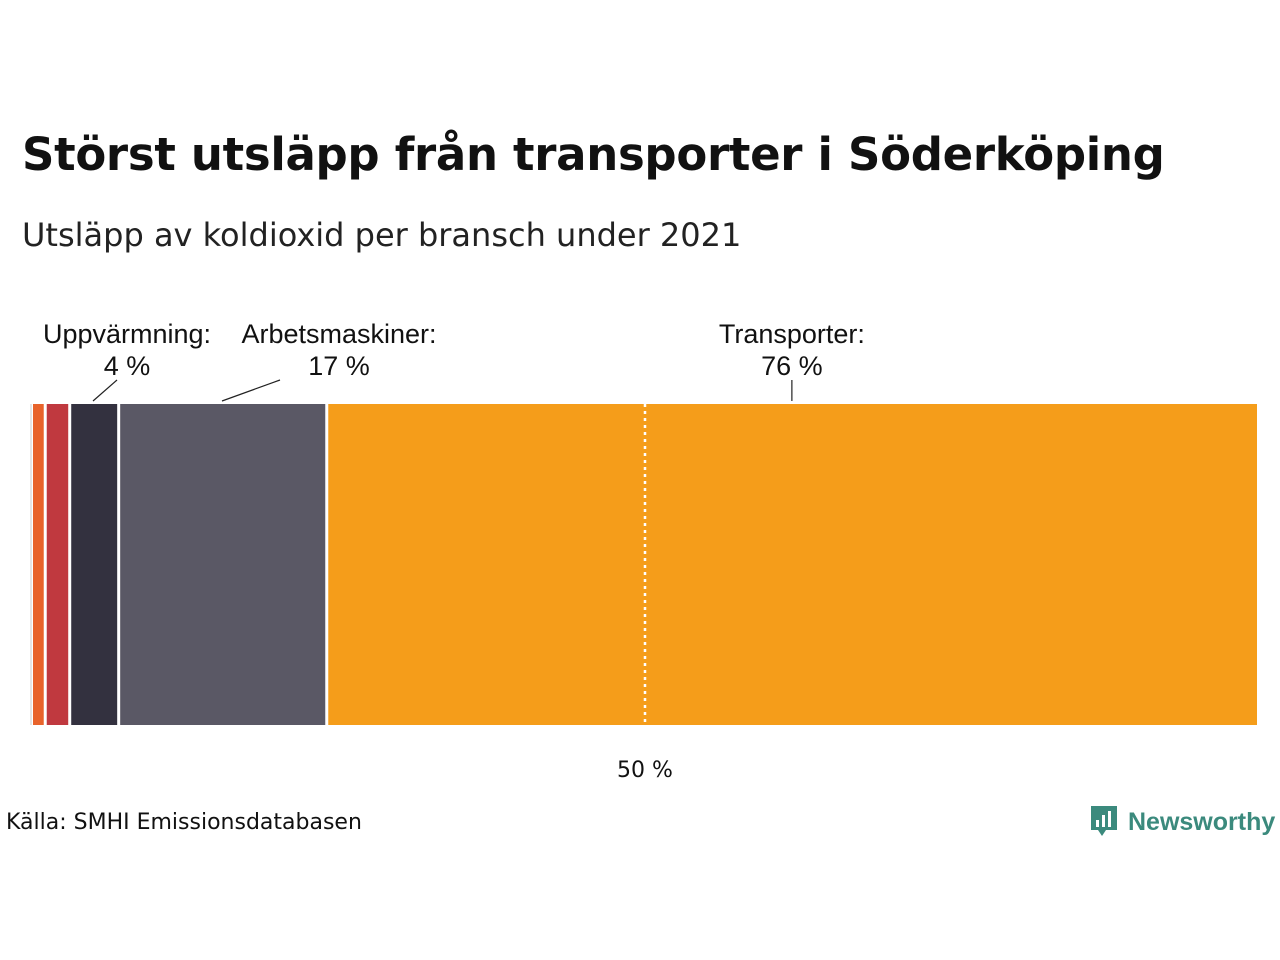  I want to click on source-note: Källa: SMHI Emissionsdatabasen, so click(184, 822).